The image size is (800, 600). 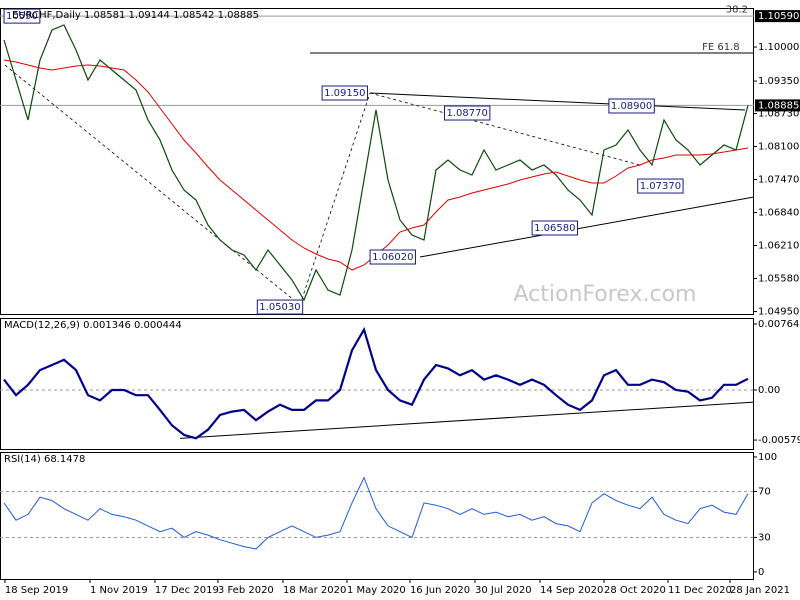 What do you see at coordinates (700, 590) in the screenshot?
I see `x-tick-label: 11 Dec 2020` at bounding box center [700, 590].